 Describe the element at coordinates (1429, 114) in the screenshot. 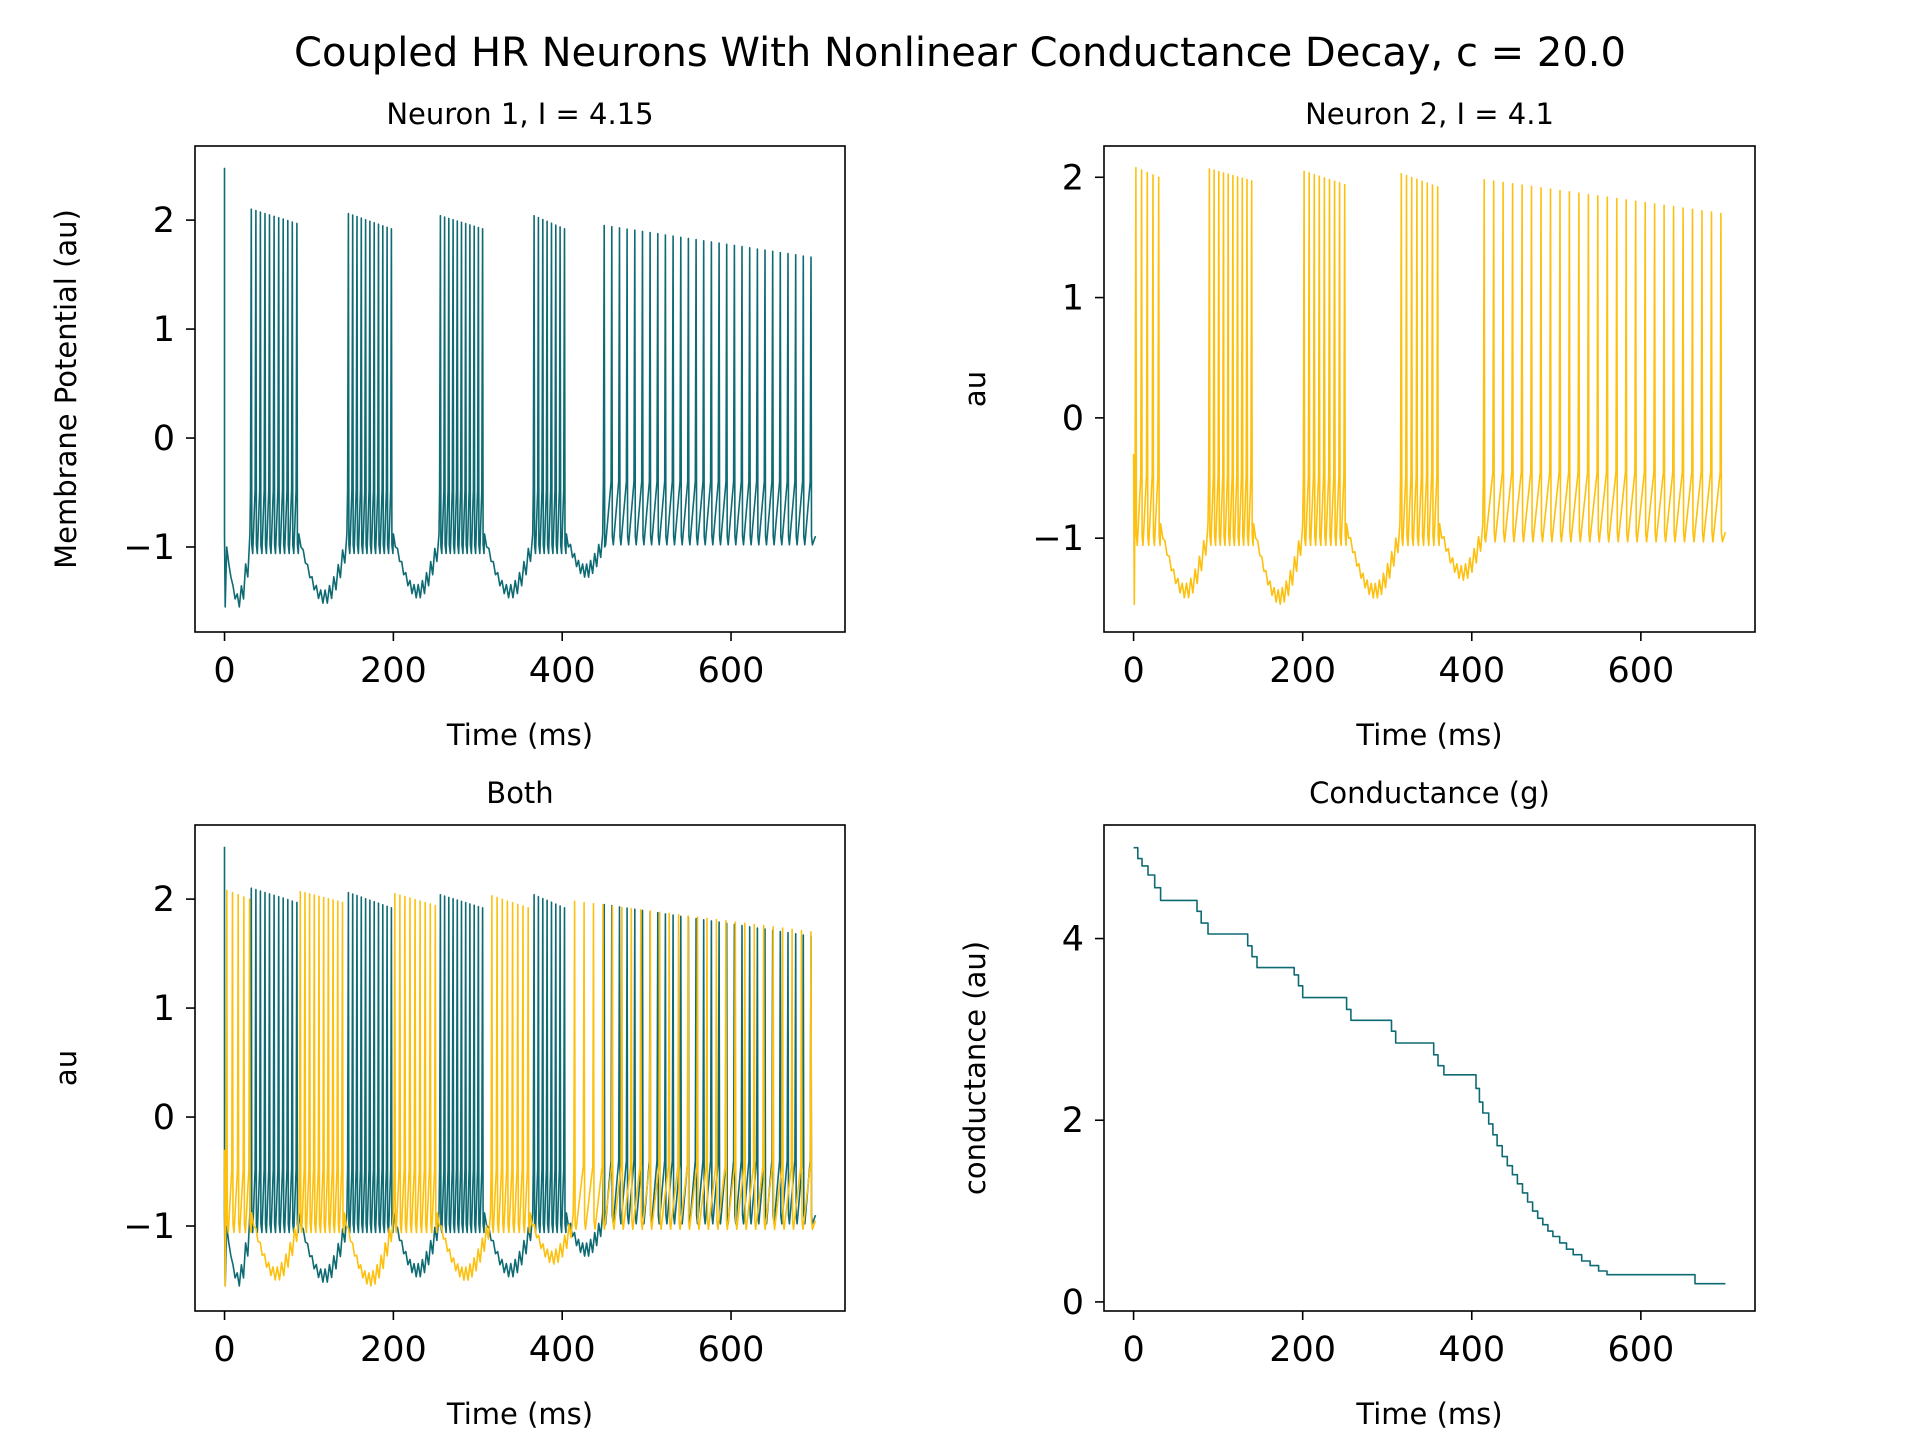

I see `subplot-title: Neuron 2, I = 4.1` at that location.